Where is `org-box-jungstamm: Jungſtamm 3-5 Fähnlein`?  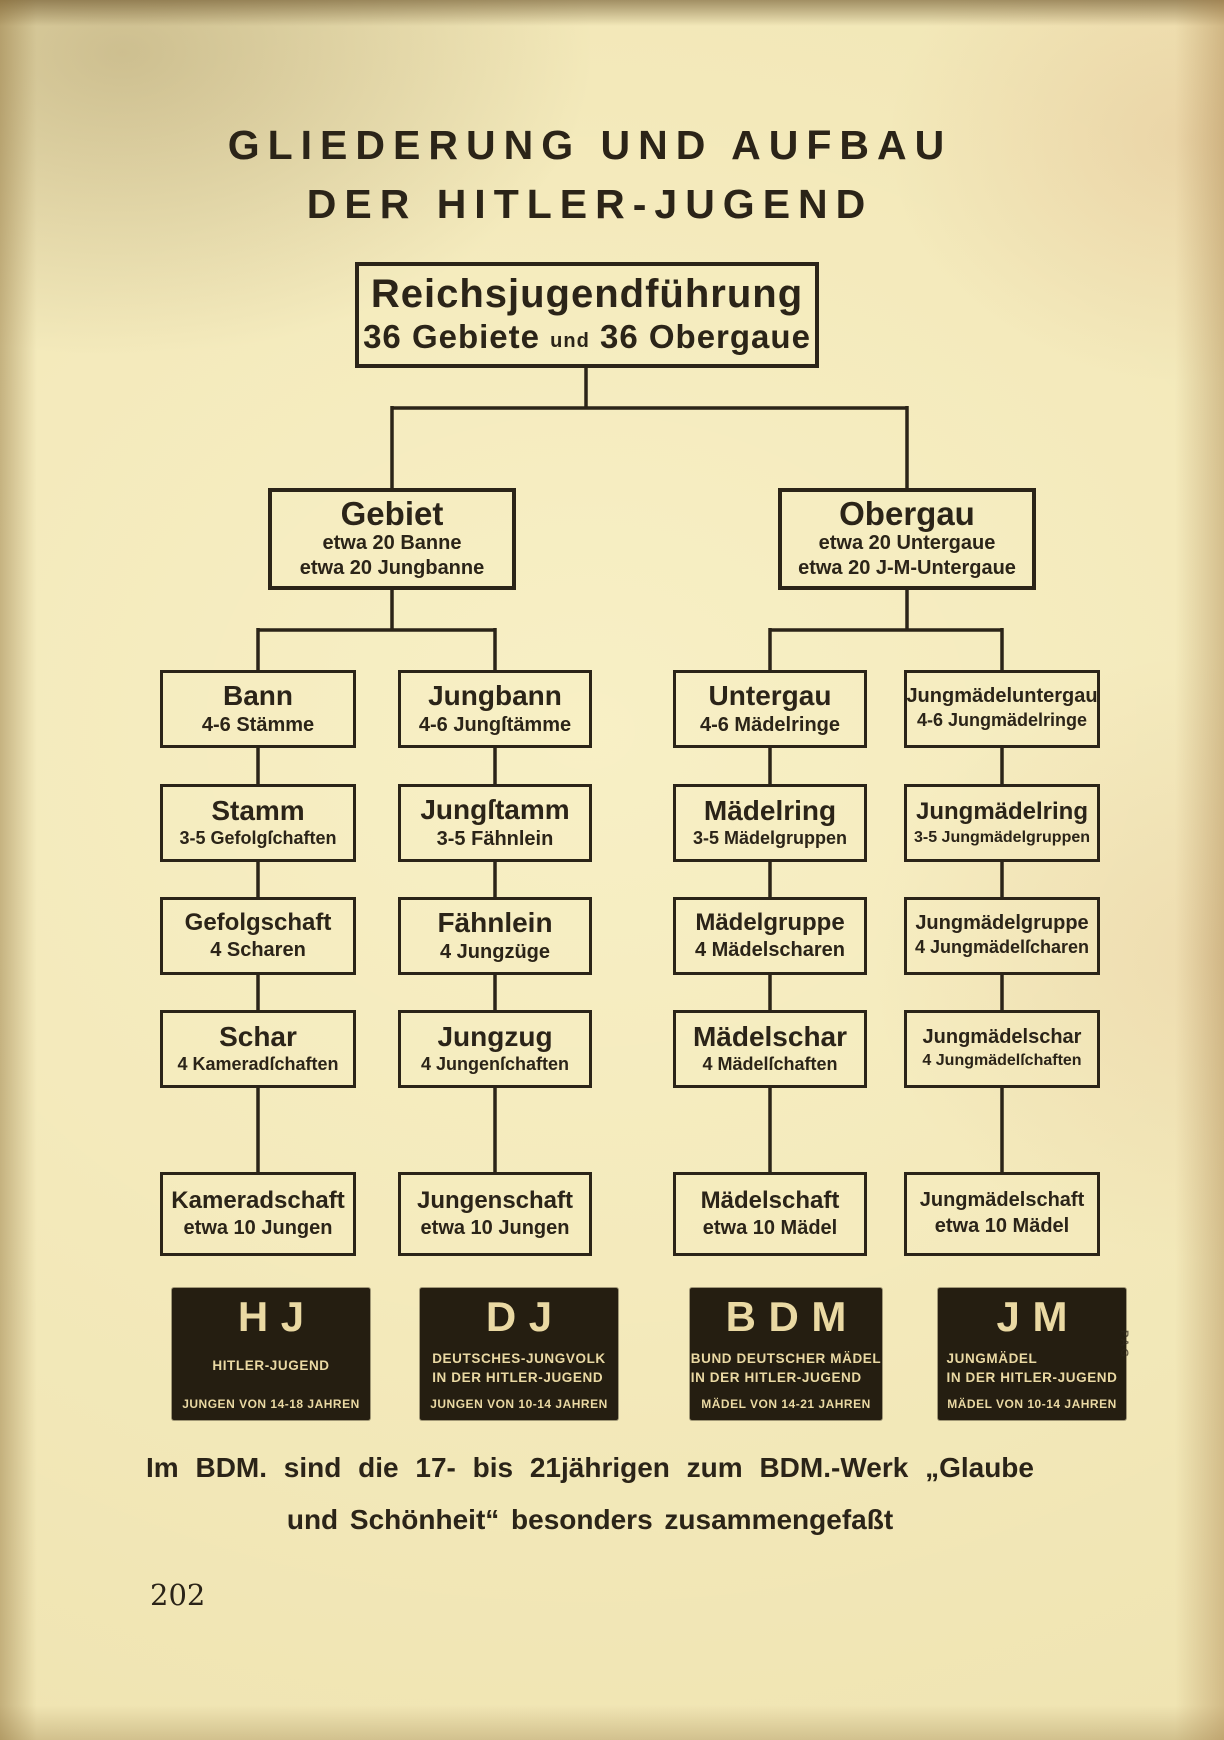 org-box-jungstamm: Jungſtamm 3-5 Fähnlein is located at coordinates (495, 823).